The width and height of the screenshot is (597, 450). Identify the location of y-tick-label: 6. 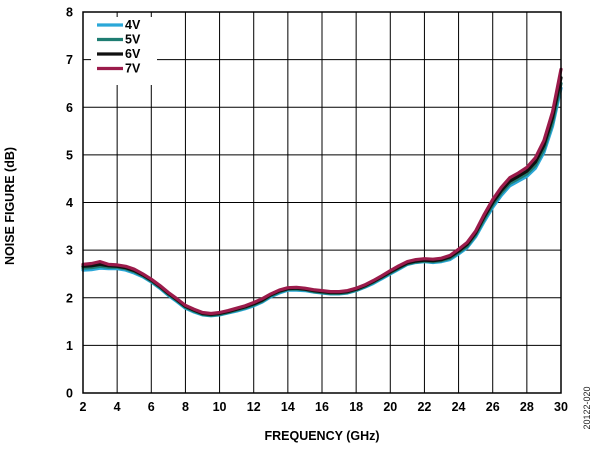
(69, 108).